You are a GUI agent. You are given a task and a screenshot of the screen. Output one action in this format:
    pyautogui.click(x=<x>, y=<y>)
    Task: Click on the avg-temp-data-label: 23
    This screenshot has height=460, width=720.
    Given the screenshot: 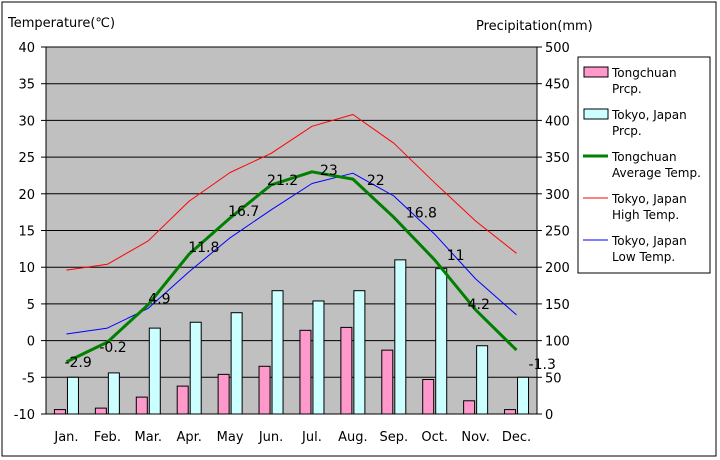 What is the action you would take?
    pyautogui.click(x=329, y=171)
    